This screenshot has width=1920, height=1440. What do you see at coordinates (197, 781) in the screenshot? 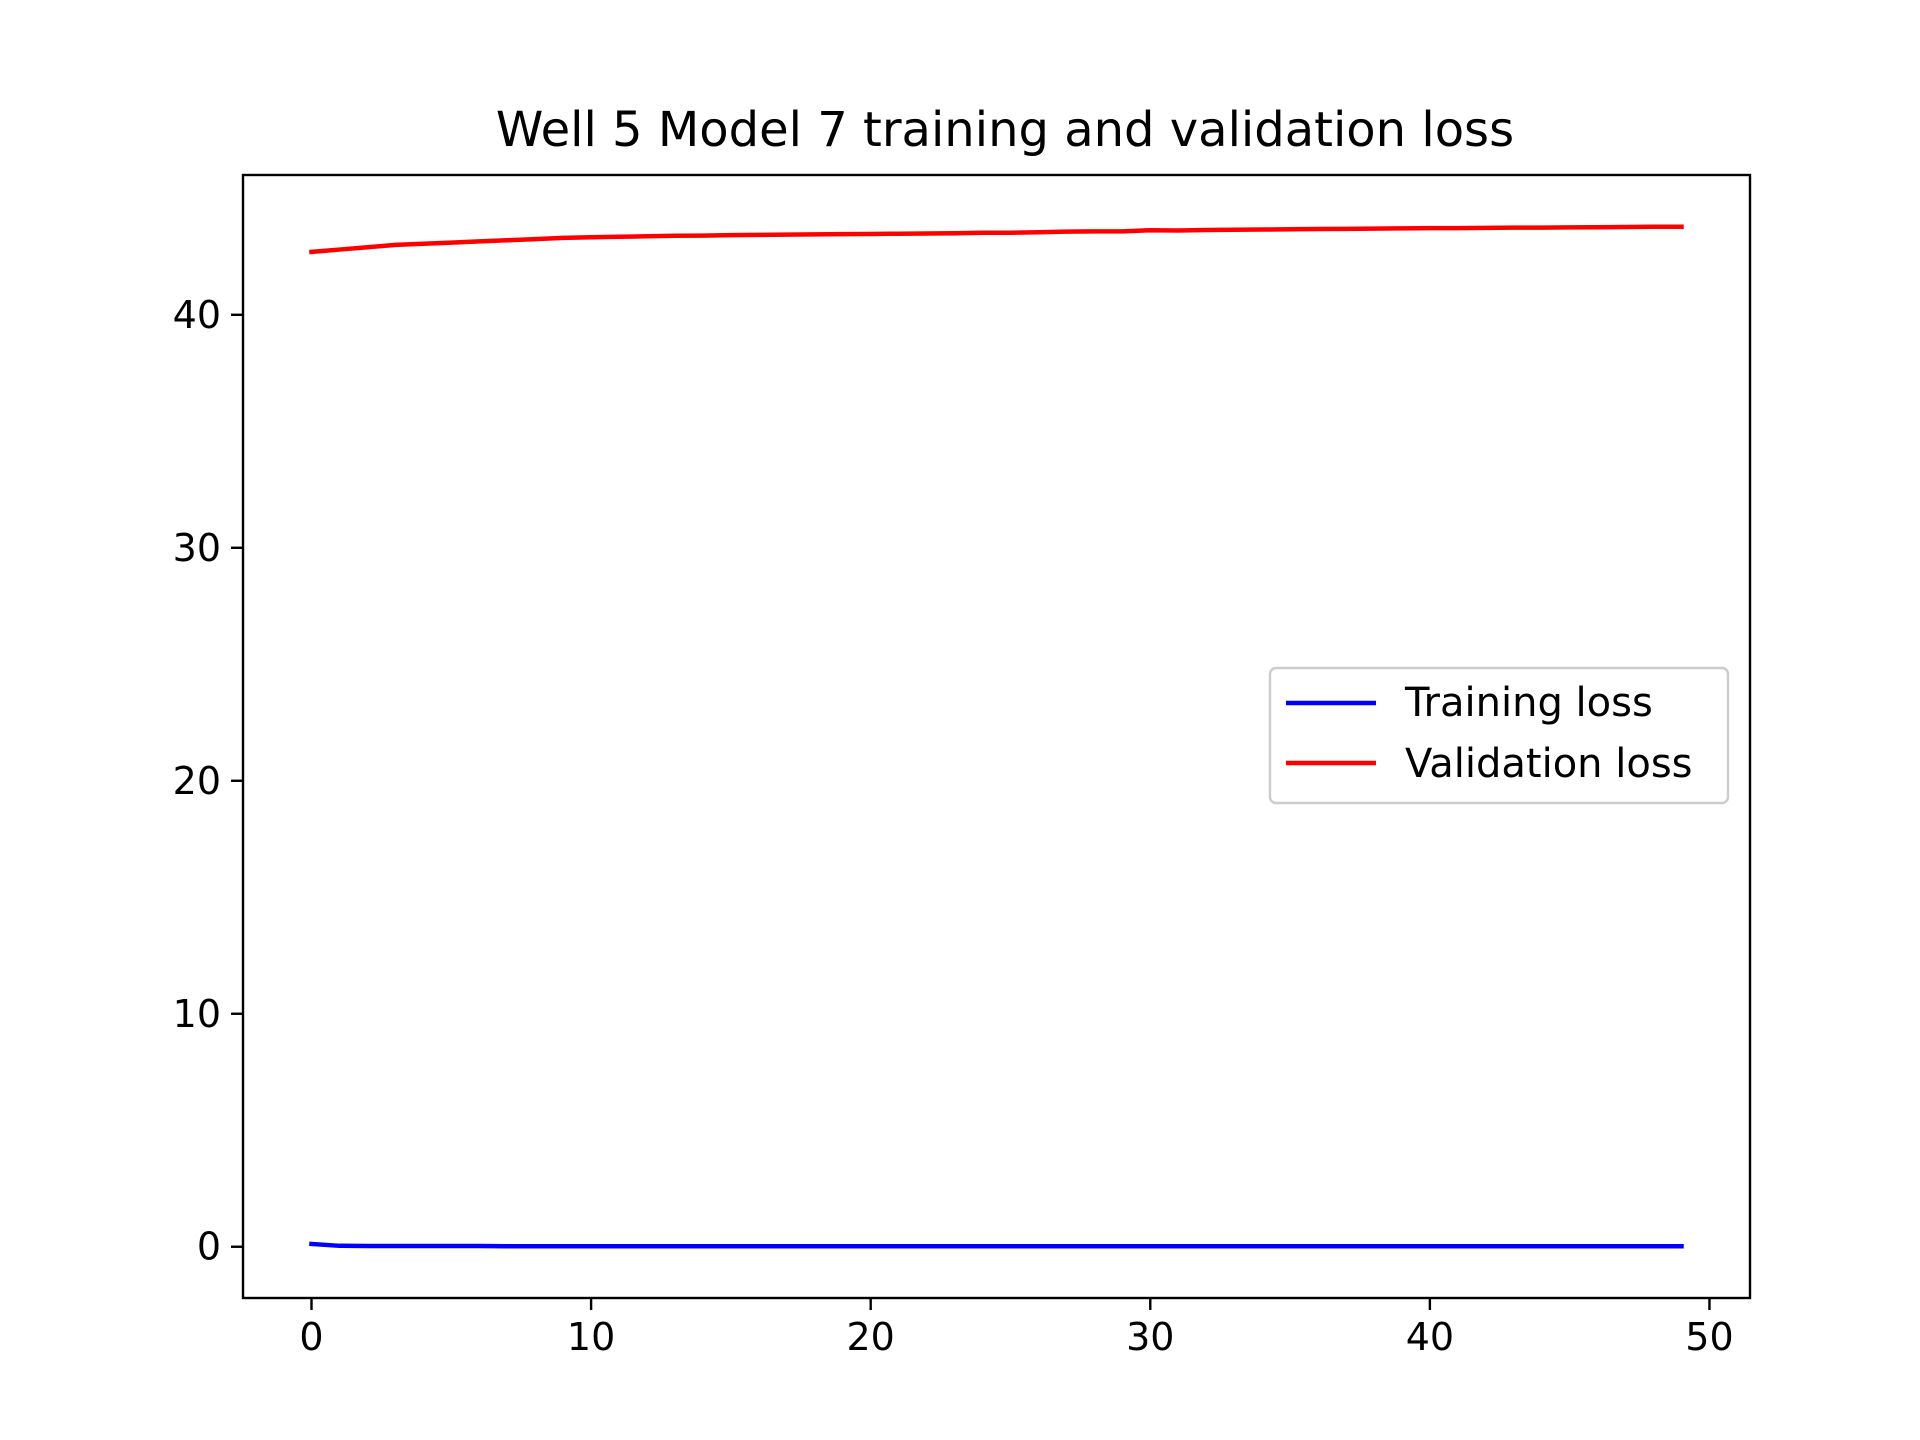
I see `y-tick-label: 20` at bounding box center [197, 781].